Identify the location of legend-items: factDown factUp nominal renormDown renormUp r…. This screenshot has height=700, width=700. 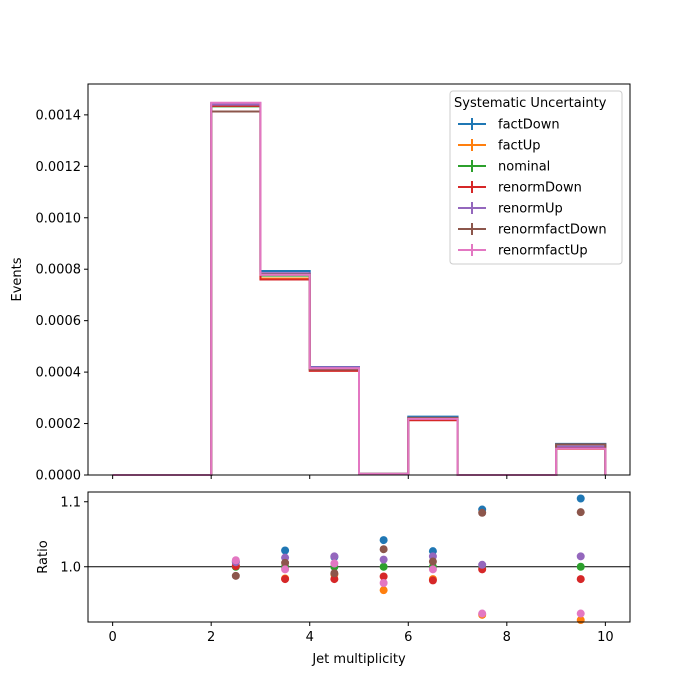
(532, 188).